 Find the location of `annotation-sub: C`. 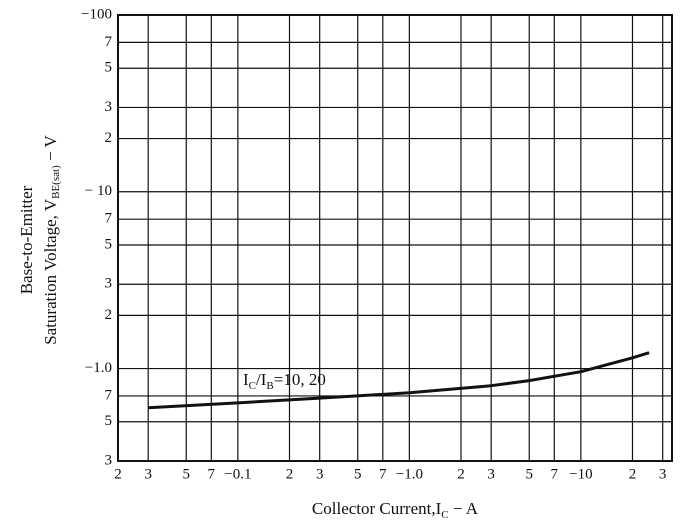

annotation-sub: C is located at coordinates (252, 386).